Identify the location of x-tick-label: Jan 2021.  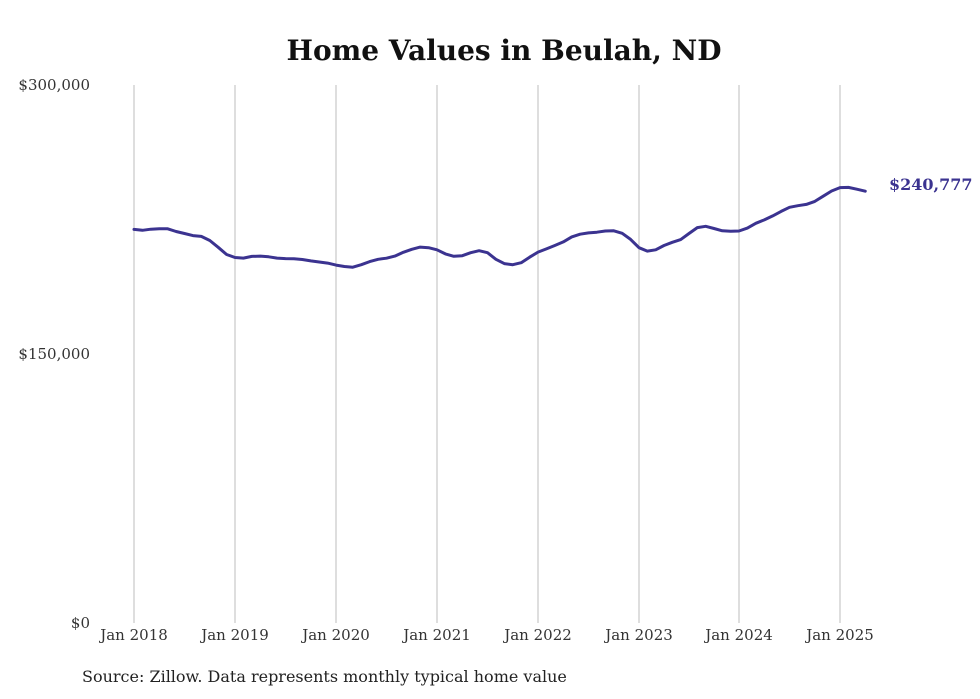
(436, 635).